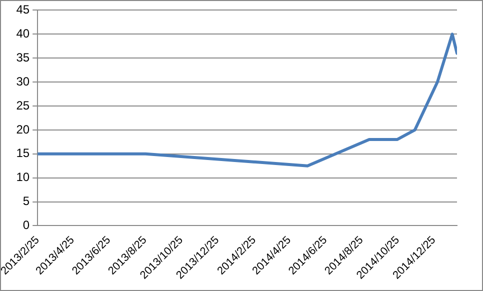 Image resolution: width=483 pixels, height=291 pixels. I want to click on y-tick-label: 45, so click(23, 9).